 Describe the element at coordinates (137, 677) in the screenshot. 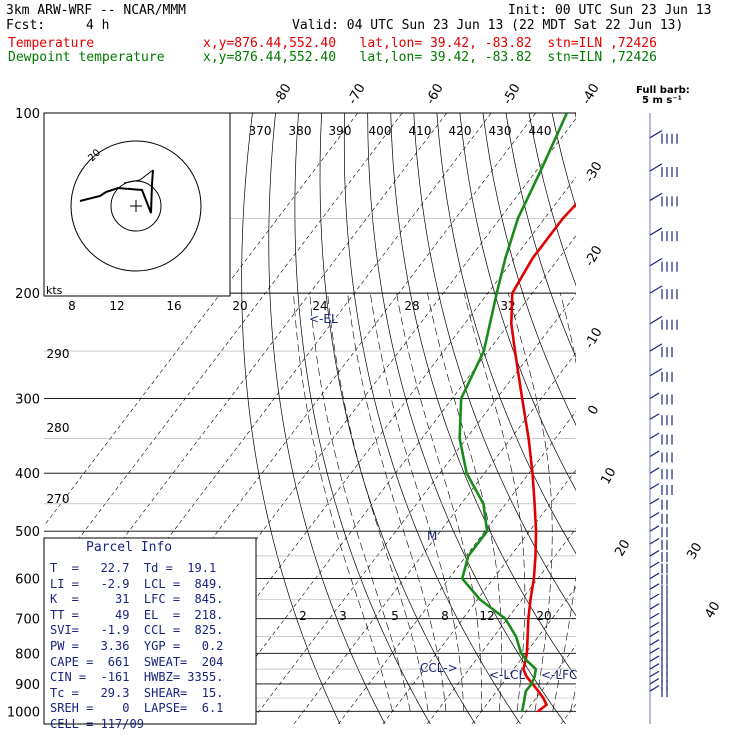

I see `parcel-info-row: CIN = -161 HWBZ= 3355.` at that location.